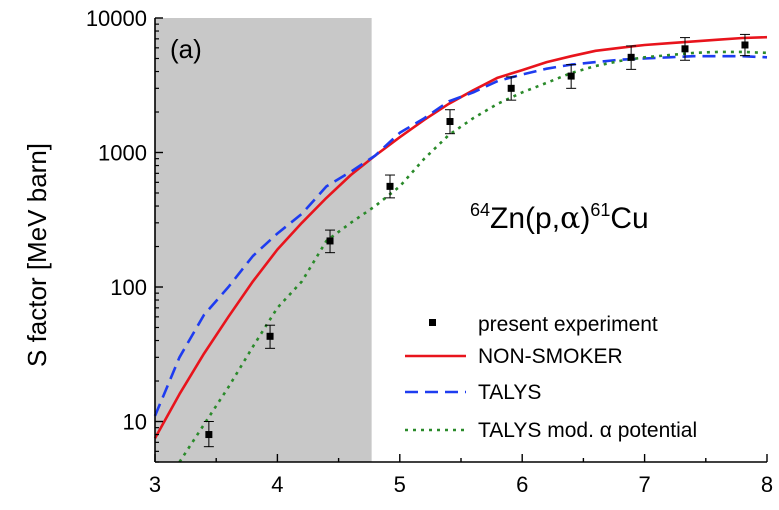  Describe the element at coordinates (767, 484) in the screenshot. I see `x-tick-label: 8` at that location.